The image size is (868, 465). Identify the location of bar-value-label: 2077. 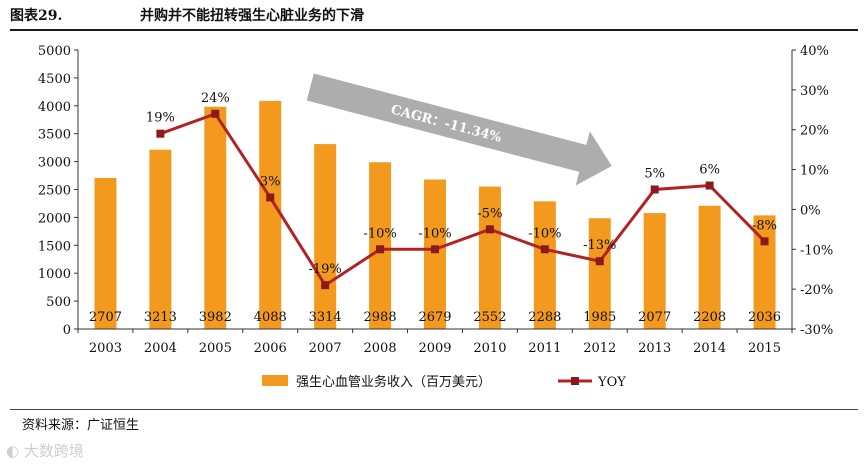
(654, 317).